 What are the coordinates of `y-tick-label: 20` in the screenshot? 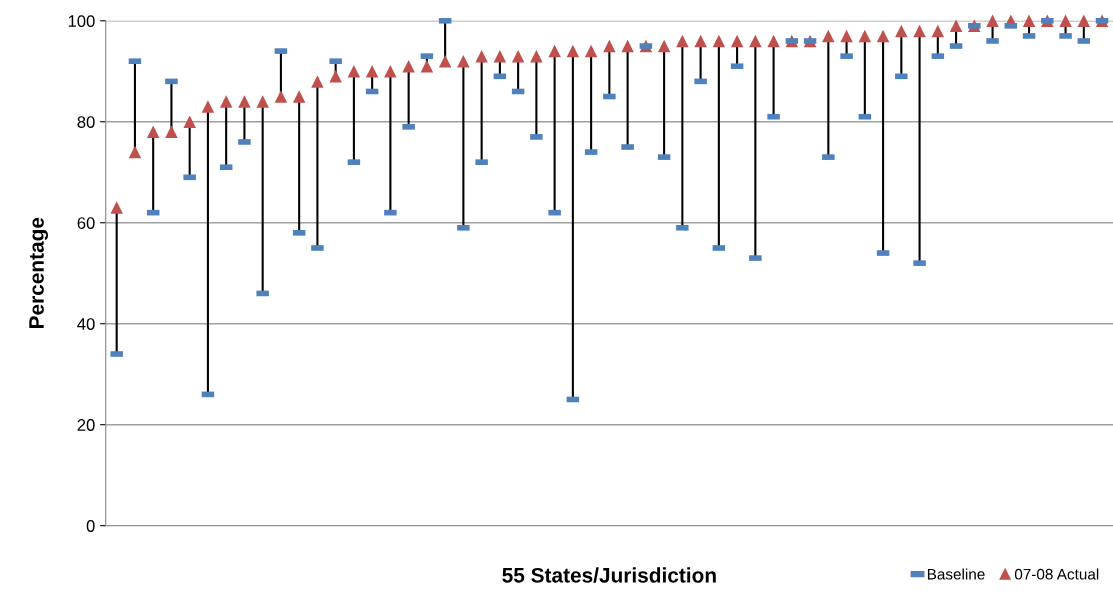 It's located at (86, 425).